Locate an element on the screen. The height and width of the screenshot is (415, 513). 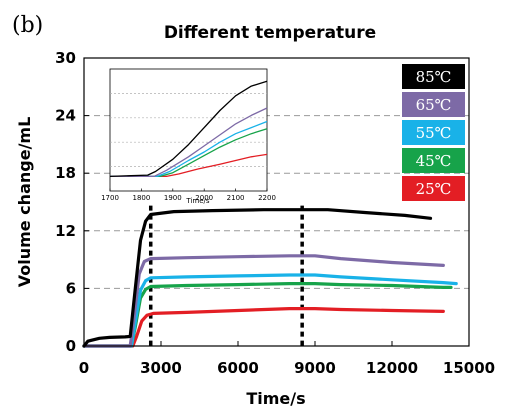
legend-label: 65℃ is located at coordinates (434, 105).